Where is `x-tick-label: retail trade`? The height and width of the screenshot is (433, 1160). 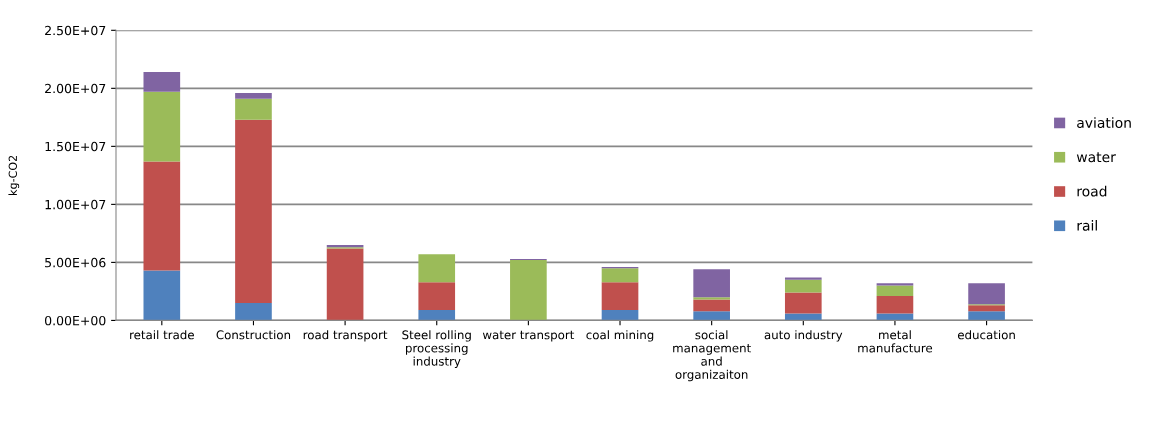 x-tick-label: retail trade is located at coordinates (162, 335).